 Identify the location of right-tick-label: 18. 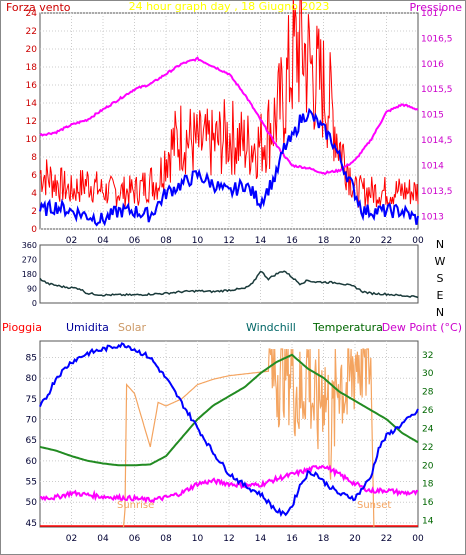
(428, 485).